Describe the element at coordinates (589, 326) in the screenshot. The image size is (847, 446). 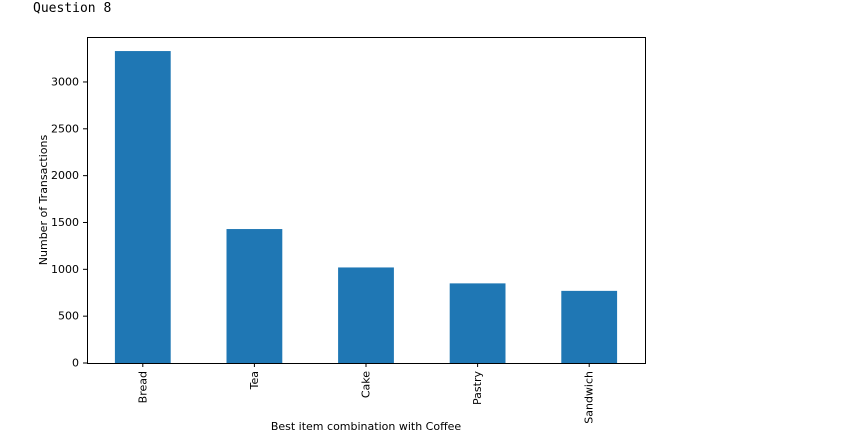
I see `bar-sandwich` at that location.